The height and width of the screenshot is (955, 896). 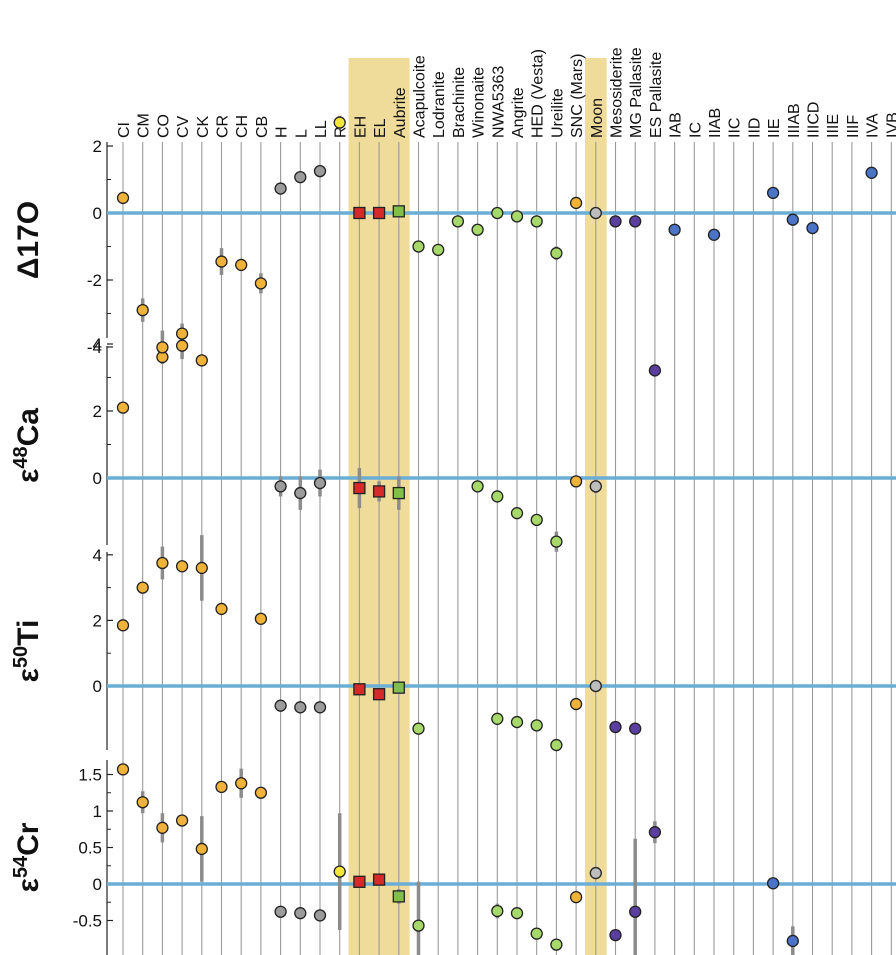 I want to click on y-tick-label: -4, so click(x=94, y=347).